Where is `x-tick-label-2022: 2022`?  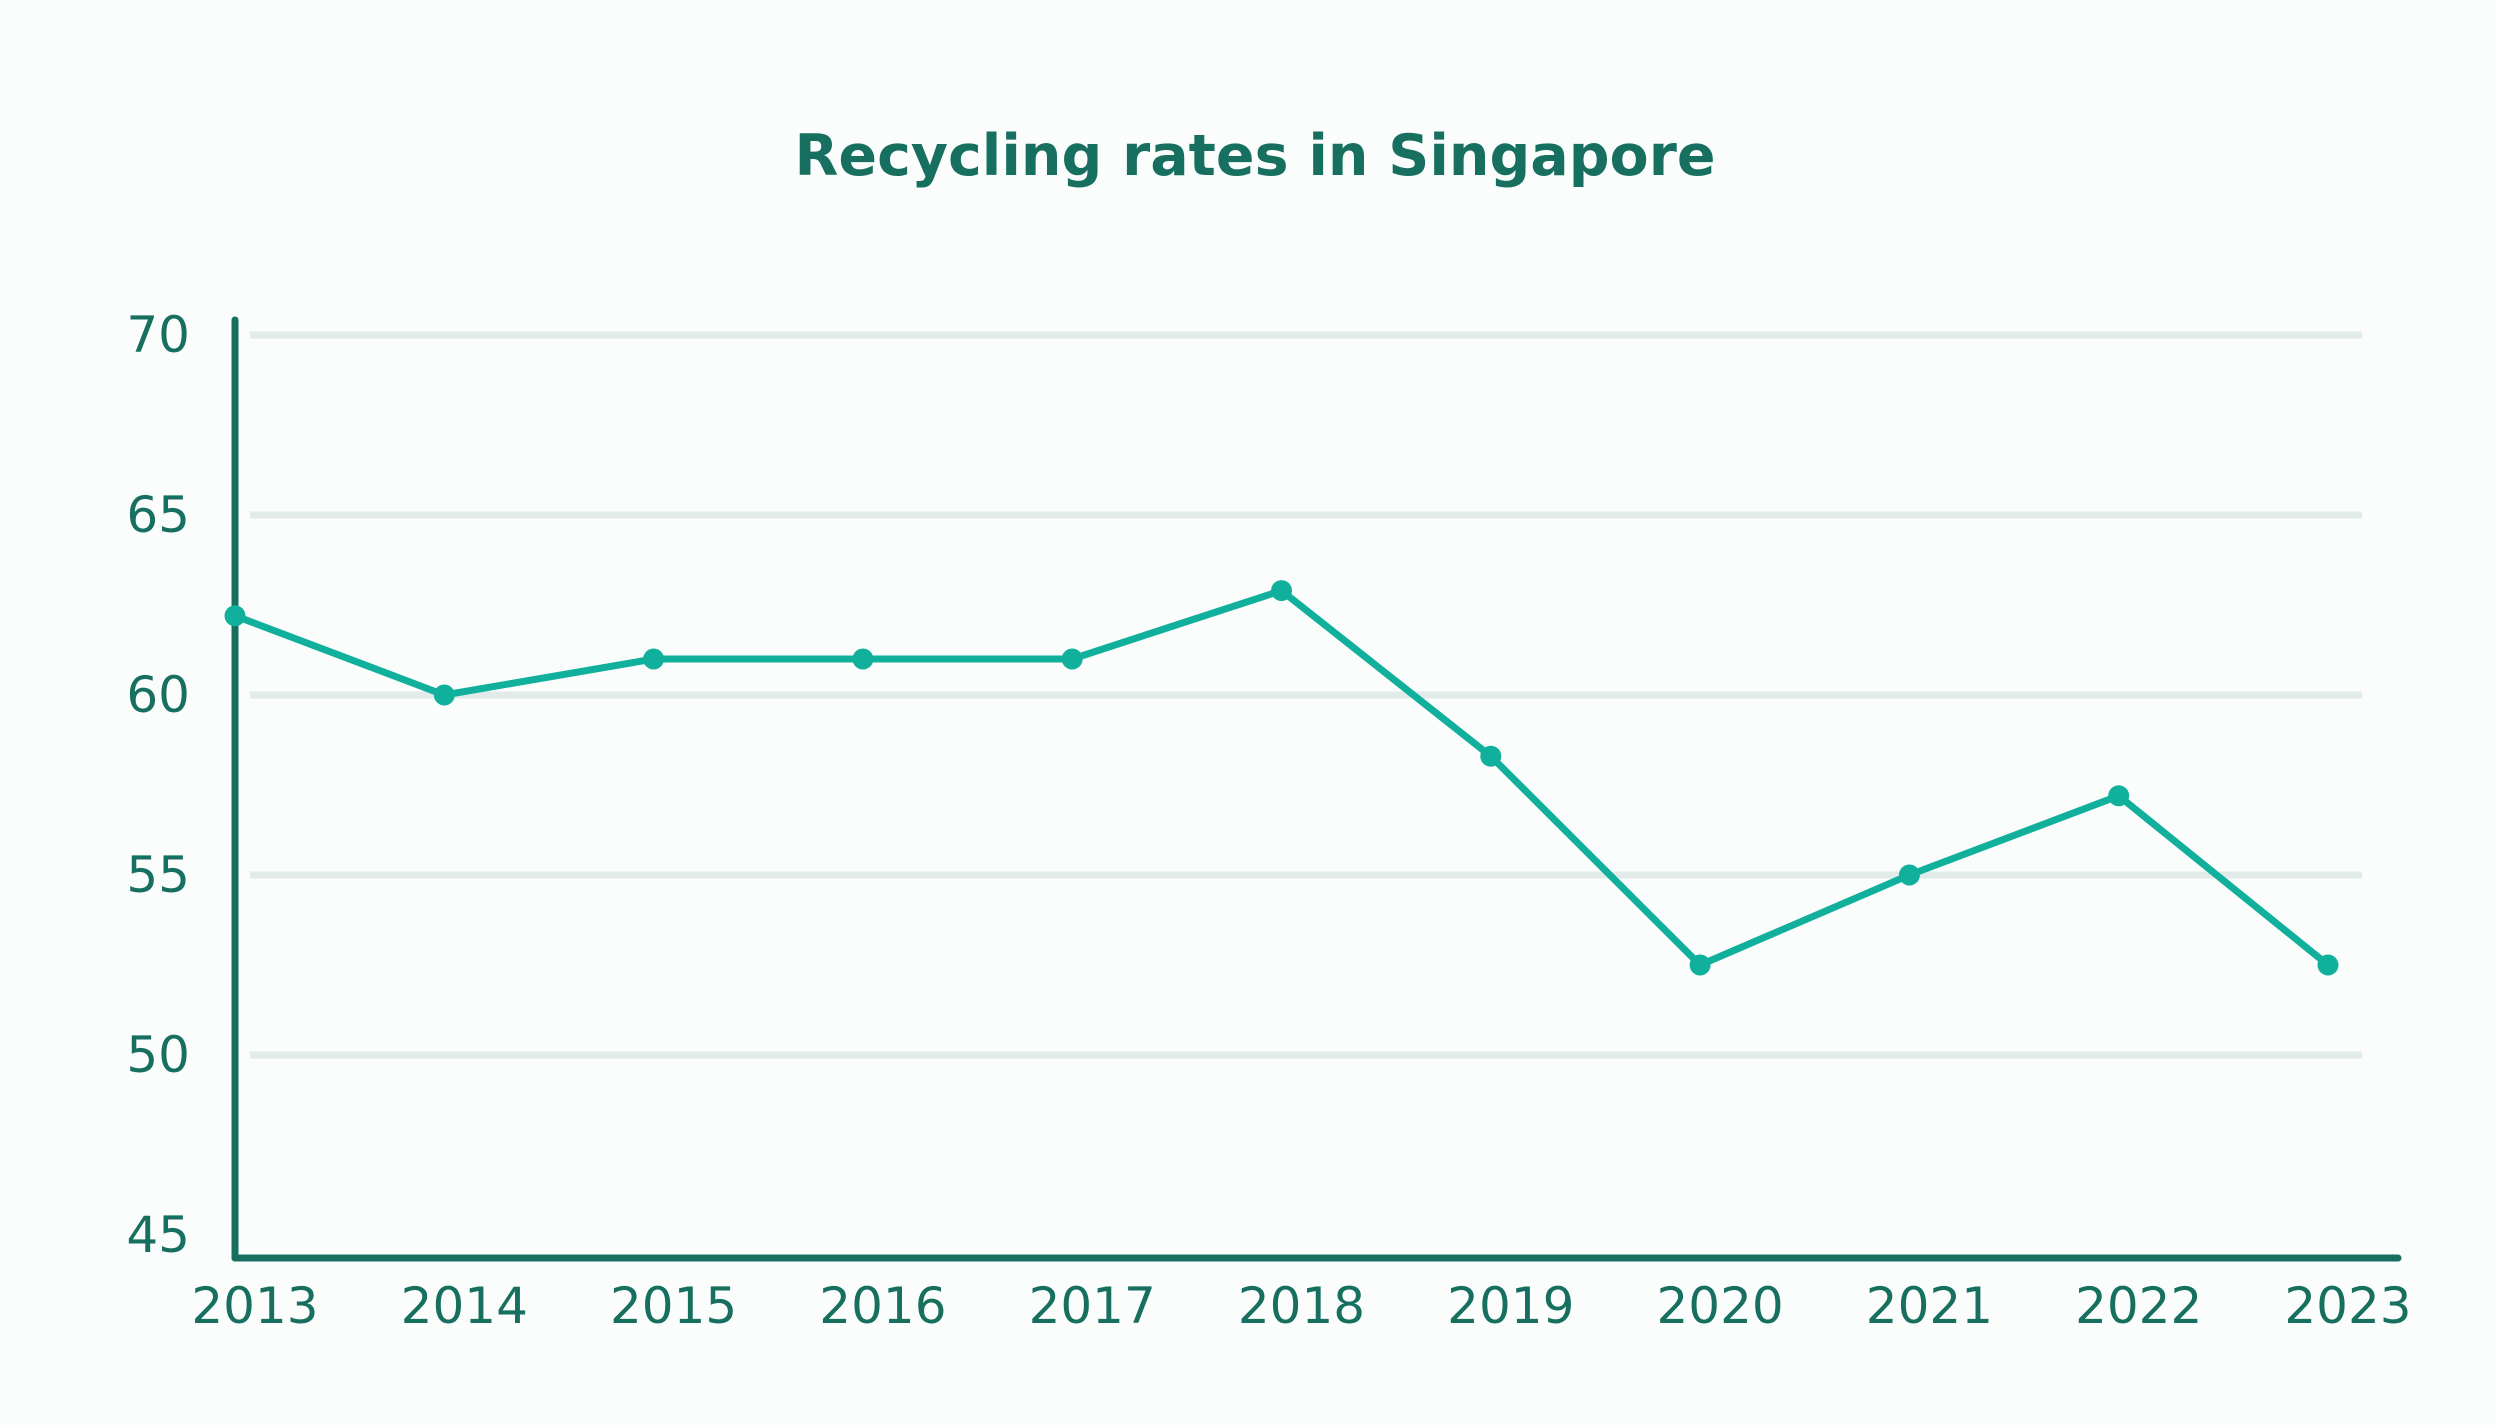 x-tick-label-2022: 2022 is located at coordinates (2138, 1306).